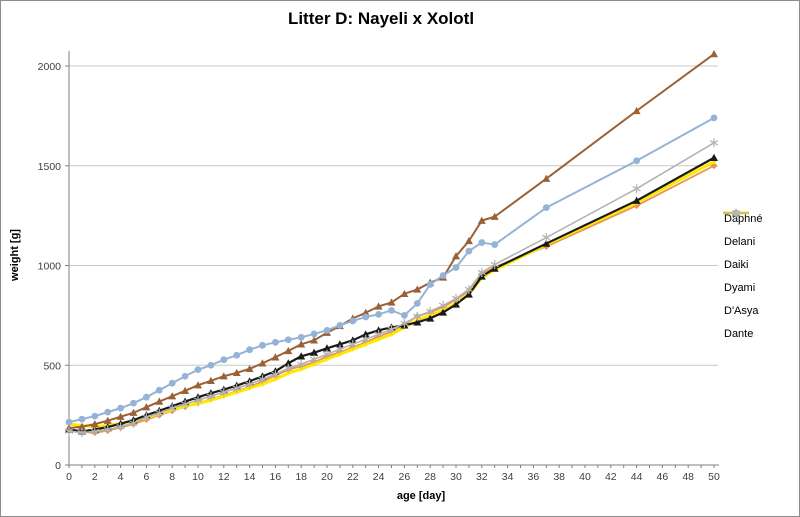  I want to click on x-tick-label: 48, so click(688, 477).